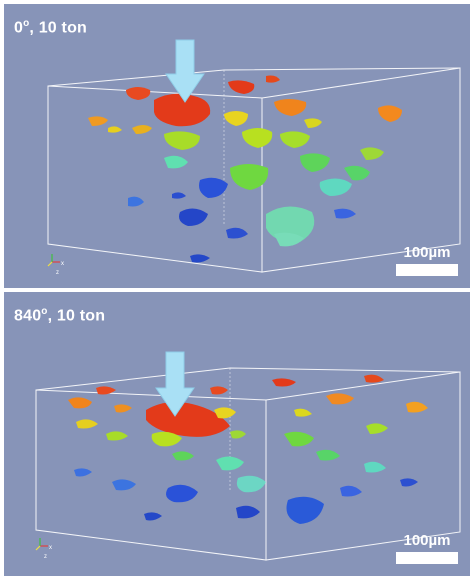 This screenshot has width=474, height=580. Describe the element at coordinates (51, 27) in the screenshot. I see `panel-title: 0o, 10 ton` at that location.